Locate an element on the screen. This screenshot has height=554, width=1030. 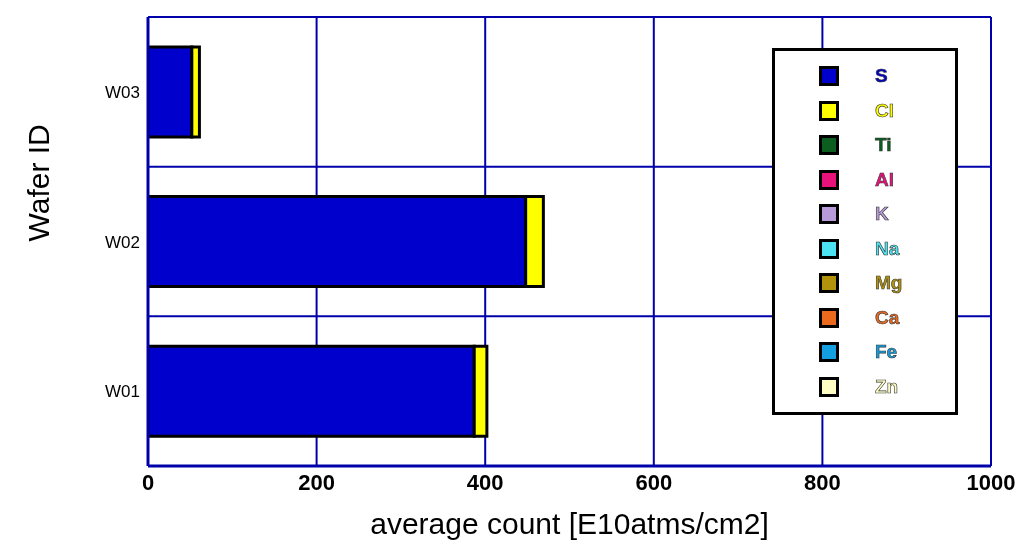
legend-label: S is located at coordinates (882, 76).